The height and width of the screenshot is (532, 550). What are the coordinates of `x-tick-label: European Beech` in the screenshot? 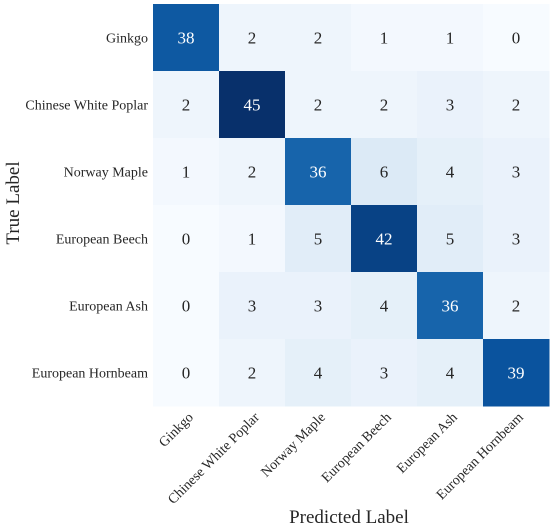 It's located at (357, 448).